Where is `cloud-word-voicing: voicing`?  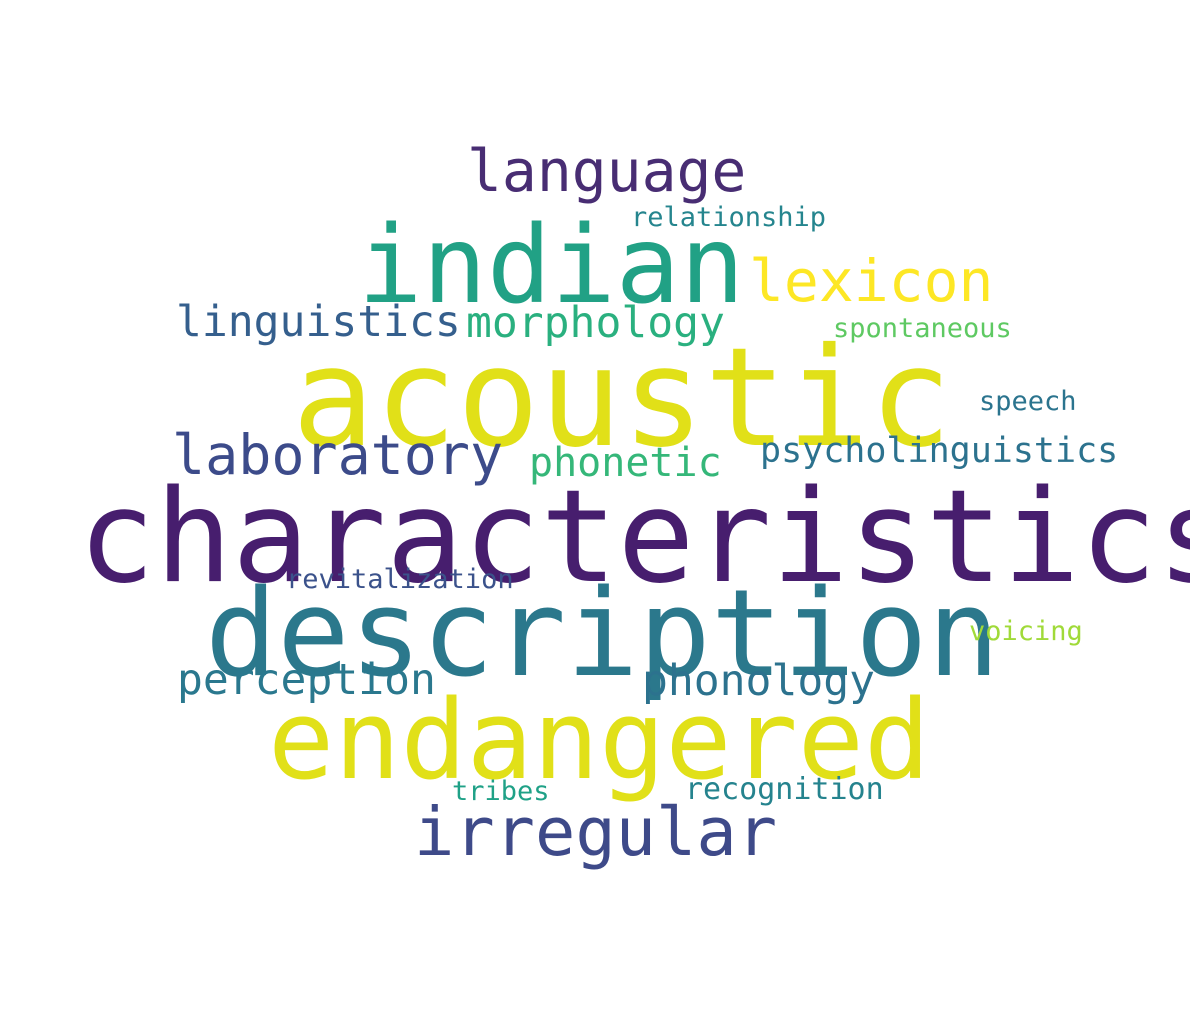 cloud-word-voicing: voicing is located at coordinates (1026, 631).